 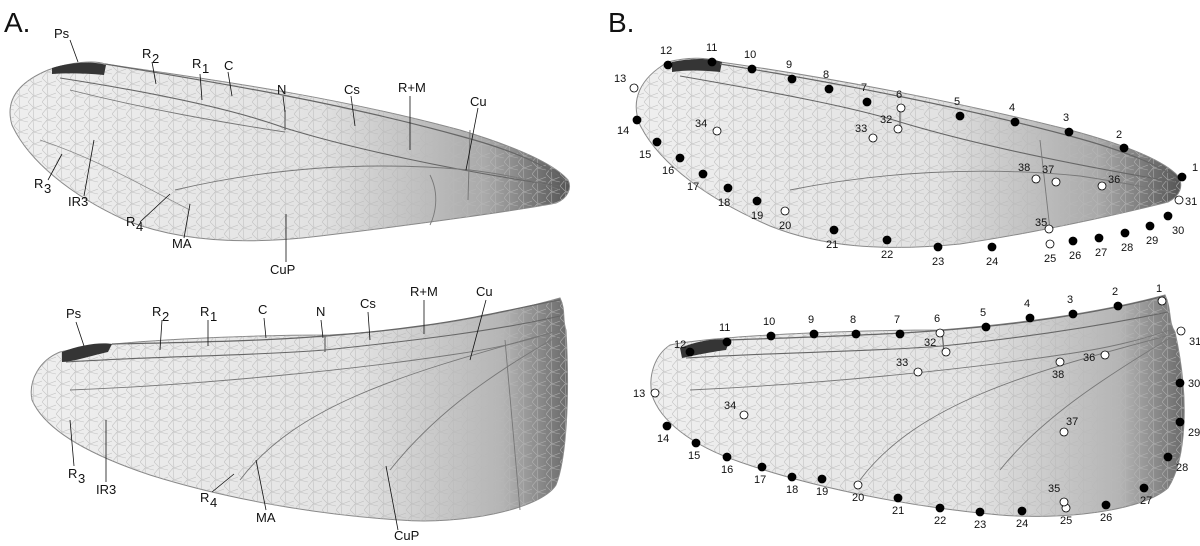 I want to click on hw-landmark-31-open, so click(x=1181, y=331).